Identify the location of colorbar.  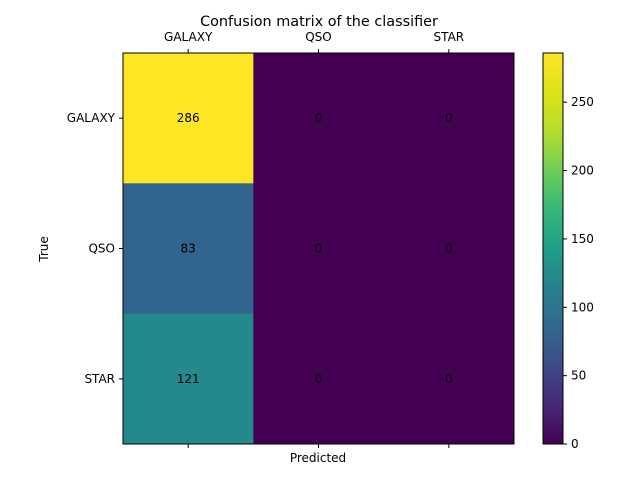
(553, 248).